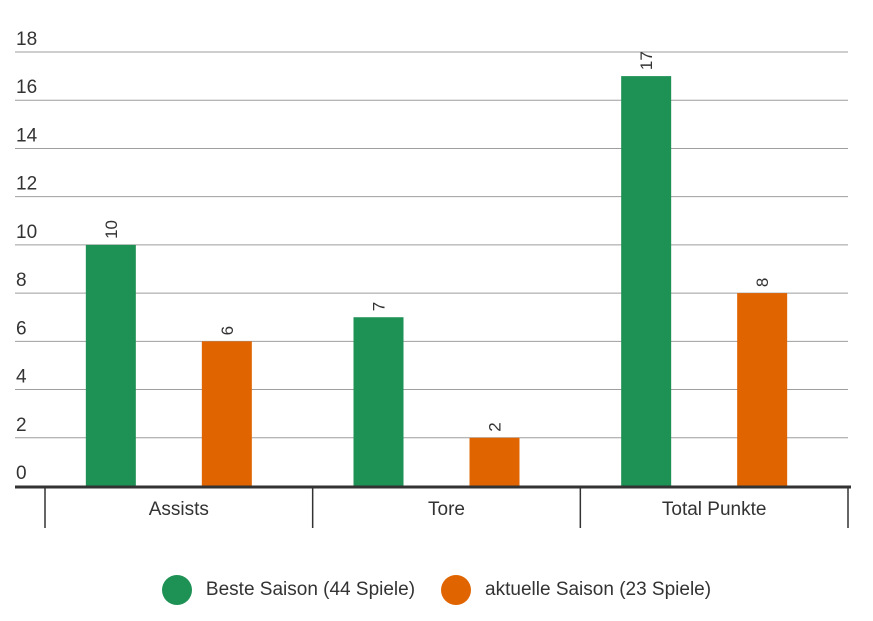 The image size is (873, 621). Describe the element at coordinates (26, 232) in the screenshot. I see `y-tick-label: 10` at that location.